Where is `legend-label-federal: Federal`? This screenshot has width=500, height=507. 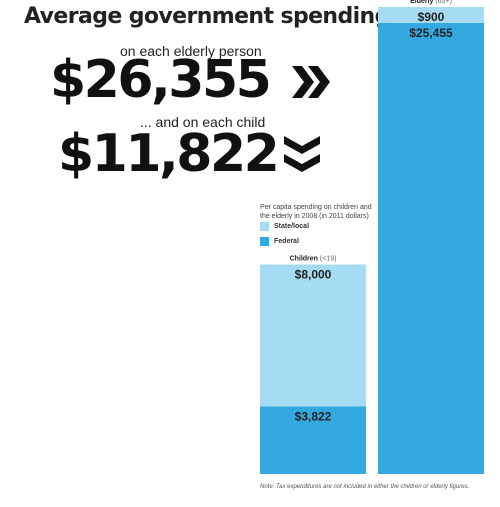
legend-label-federal: Federal is located at coordinates (286, 241).